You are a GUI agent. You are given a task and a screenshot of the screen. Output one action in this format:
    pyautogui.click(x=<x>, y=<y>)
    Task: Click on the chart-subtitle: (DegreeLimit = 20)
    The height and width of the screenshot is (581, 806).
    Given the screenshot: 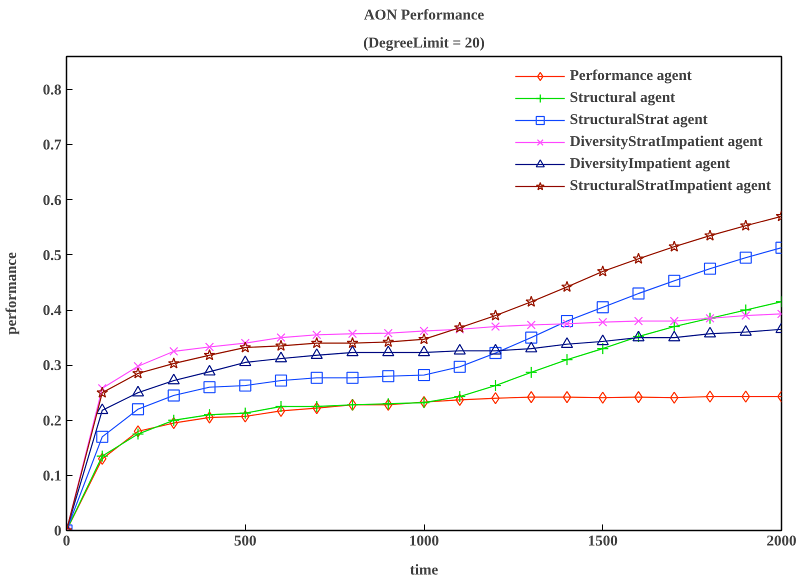 What is the action you would take?
    pyautogui.click(x=424, y=44)
    